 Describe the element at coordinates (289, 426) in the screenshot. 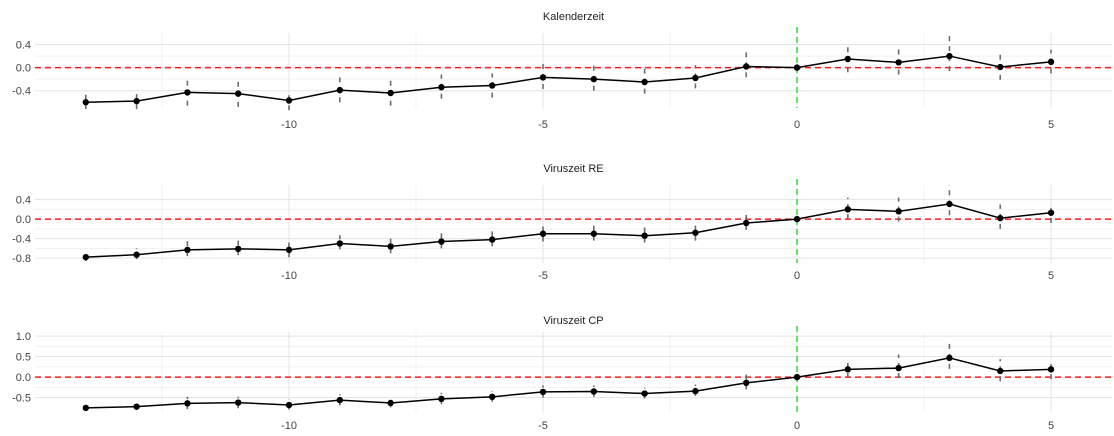

I see `panel-3-x-tick-label: -10` at that location.